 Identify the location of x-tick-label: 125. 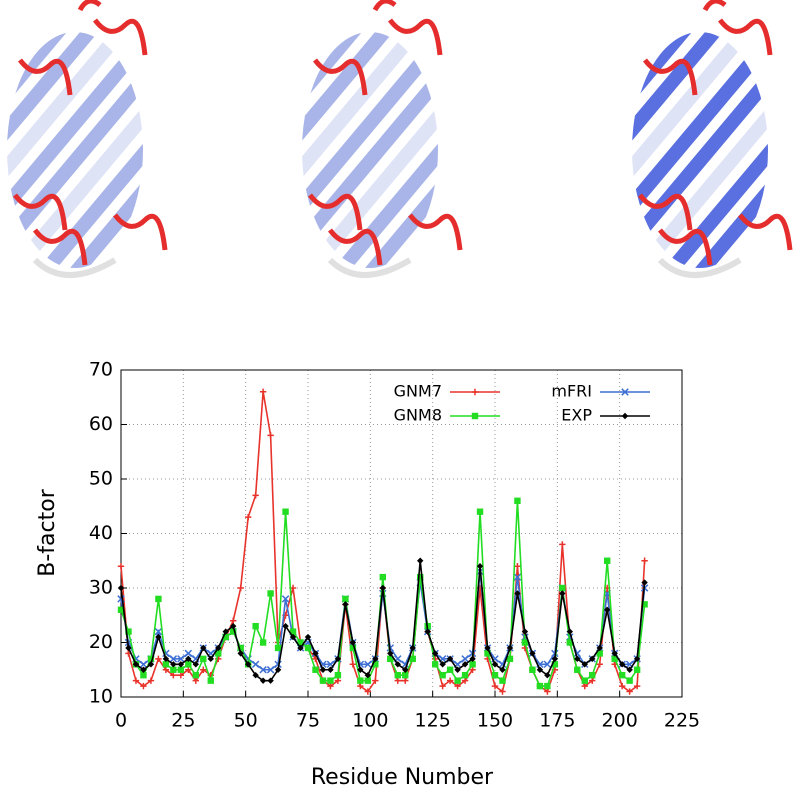
(433, 721).